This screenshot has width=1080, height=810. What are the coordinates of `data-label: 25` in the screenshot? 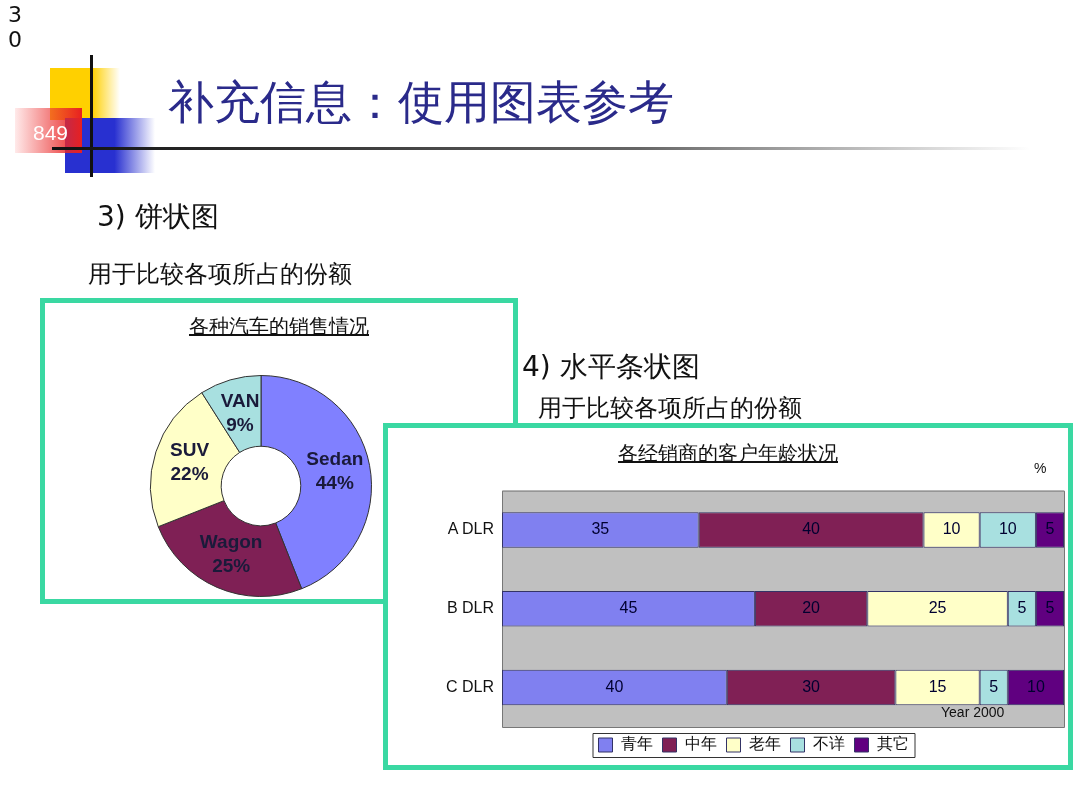 It's located at (937, 608).